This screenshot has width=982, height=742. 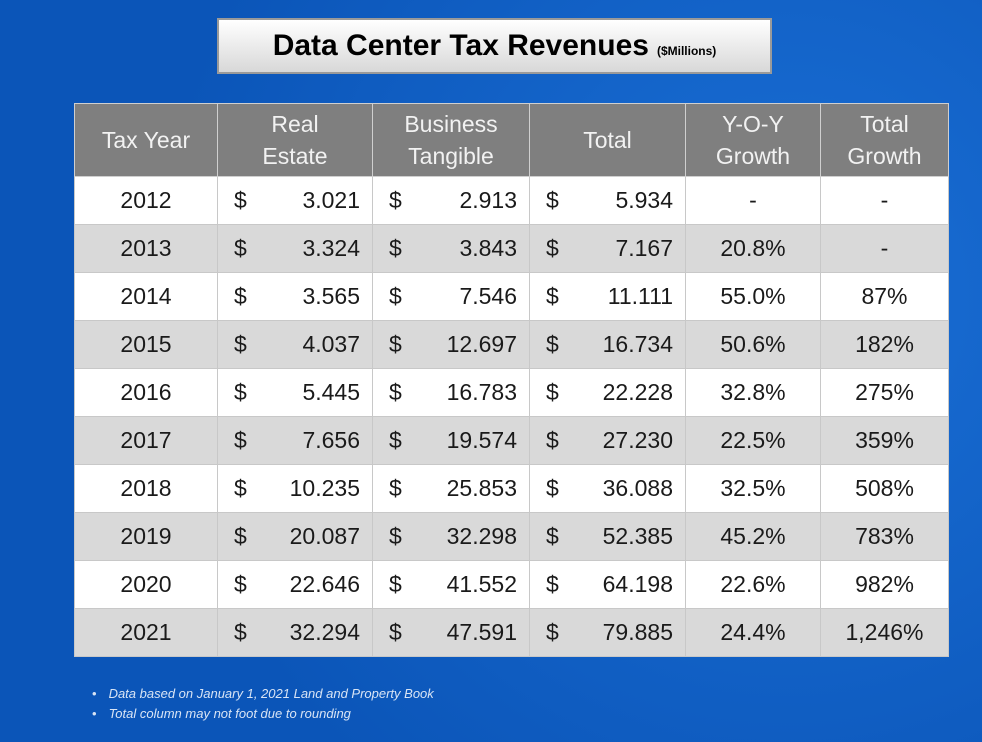 I want to click on table-row: 2014 $3.565 $7.546 $11.111 55.0% 87%, so click(x=511, y=296).